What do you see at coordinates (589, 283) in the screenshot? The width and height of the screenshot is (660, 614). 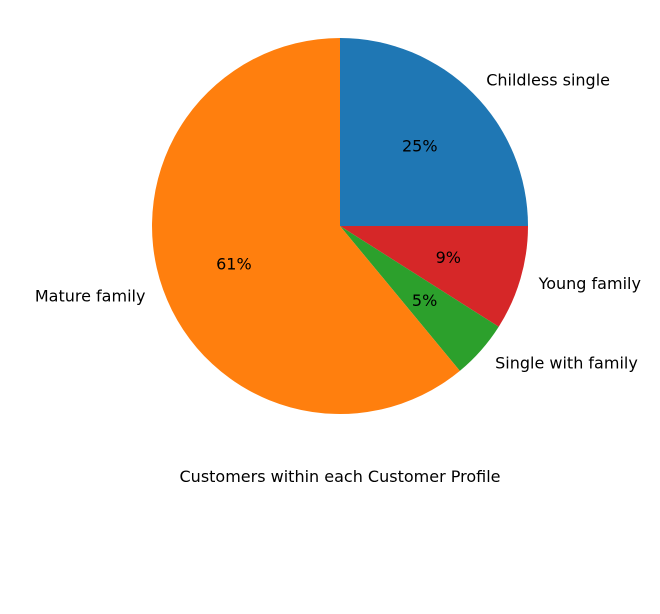 I see `slice-label-young-family: Young family` at bounding box center [589, 283].